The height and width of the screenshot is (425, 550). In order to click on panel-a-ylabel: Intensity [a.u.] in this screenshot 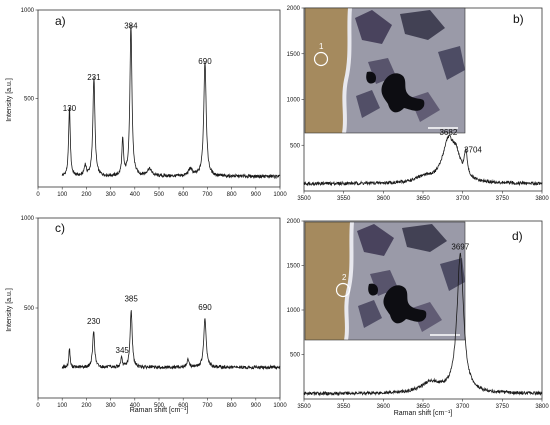, I will do `click(9, 100)`.